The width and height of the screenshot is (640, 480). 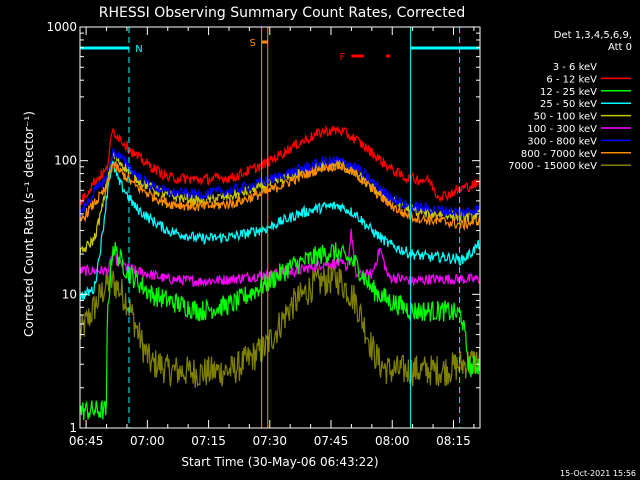 I want to click on x-tick-label: 08:15, so click(x=453, y=441).